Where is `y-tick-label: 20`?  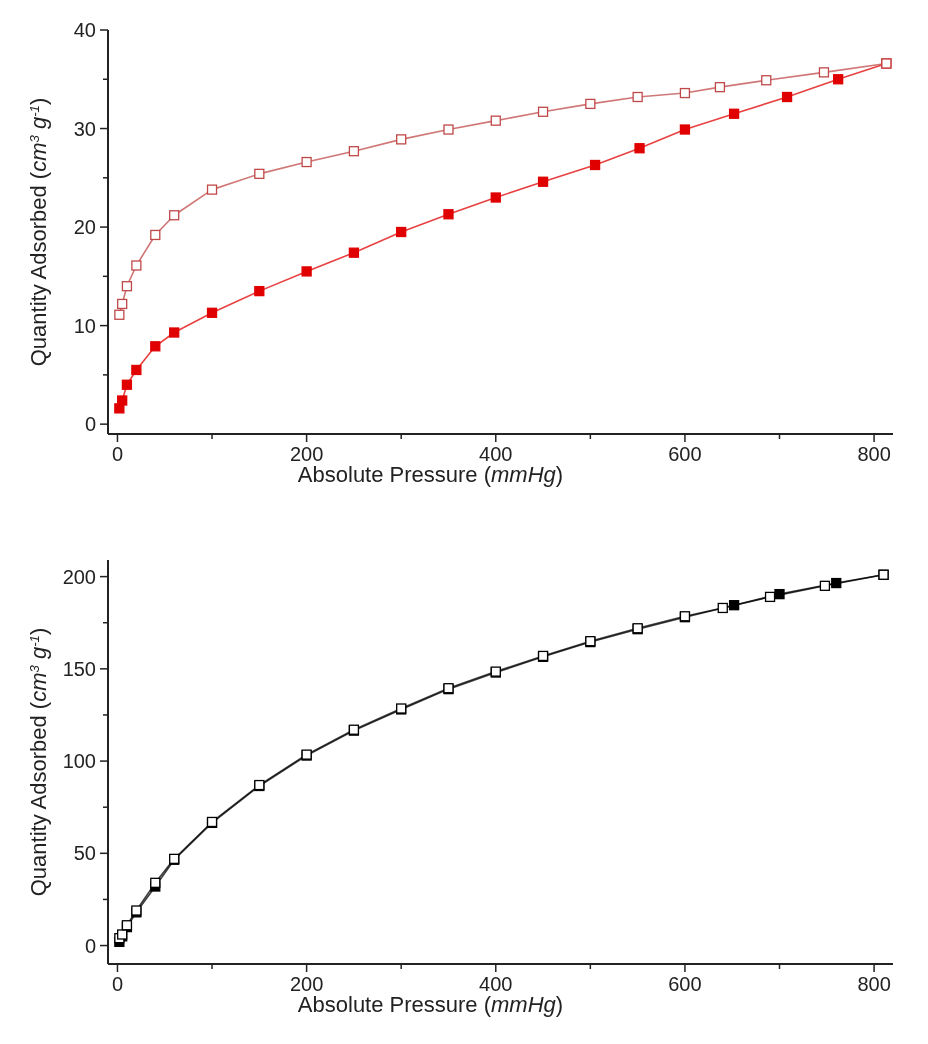 y-tick-label: 20 is located at coordinates (84, 227).